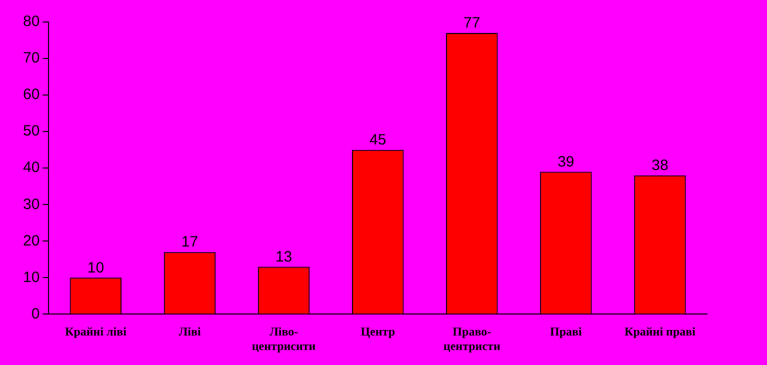  I want to click on x-tick-label: Крайні праві, so click(660, 331).